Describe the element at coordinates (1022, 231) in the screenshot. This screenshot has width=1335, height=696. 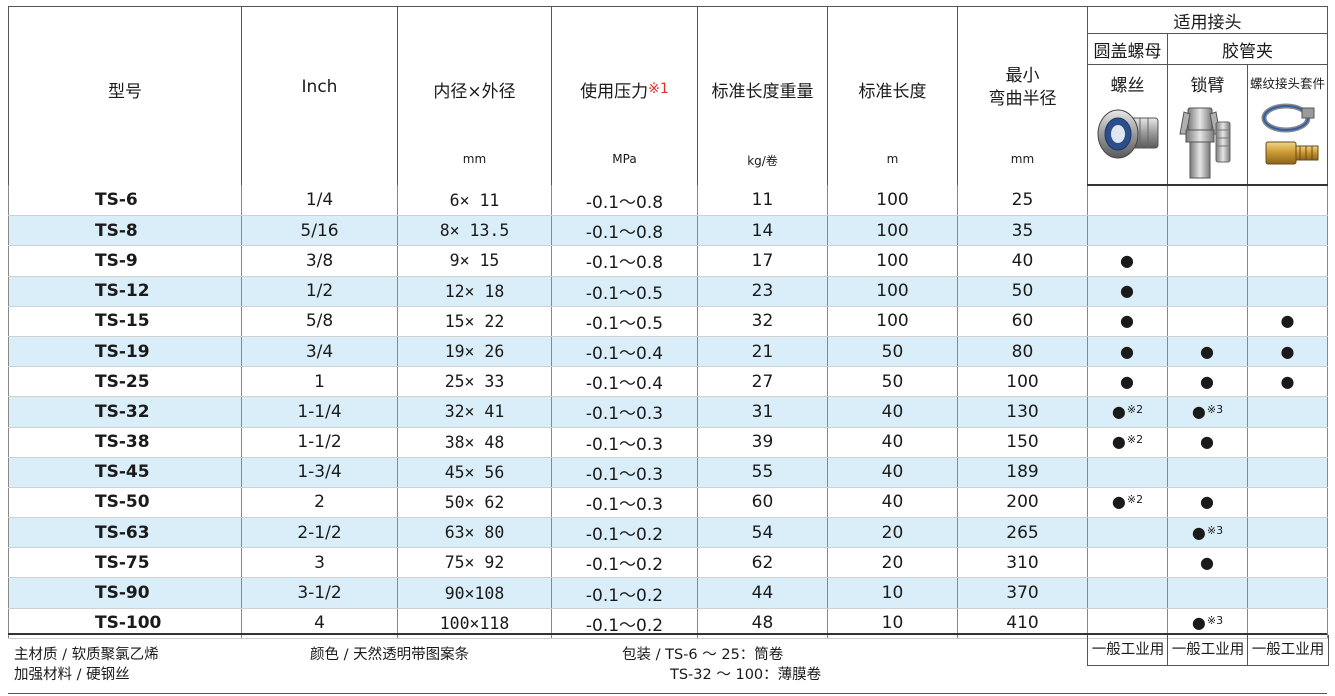
I see `cell-radius: 35` at that location.